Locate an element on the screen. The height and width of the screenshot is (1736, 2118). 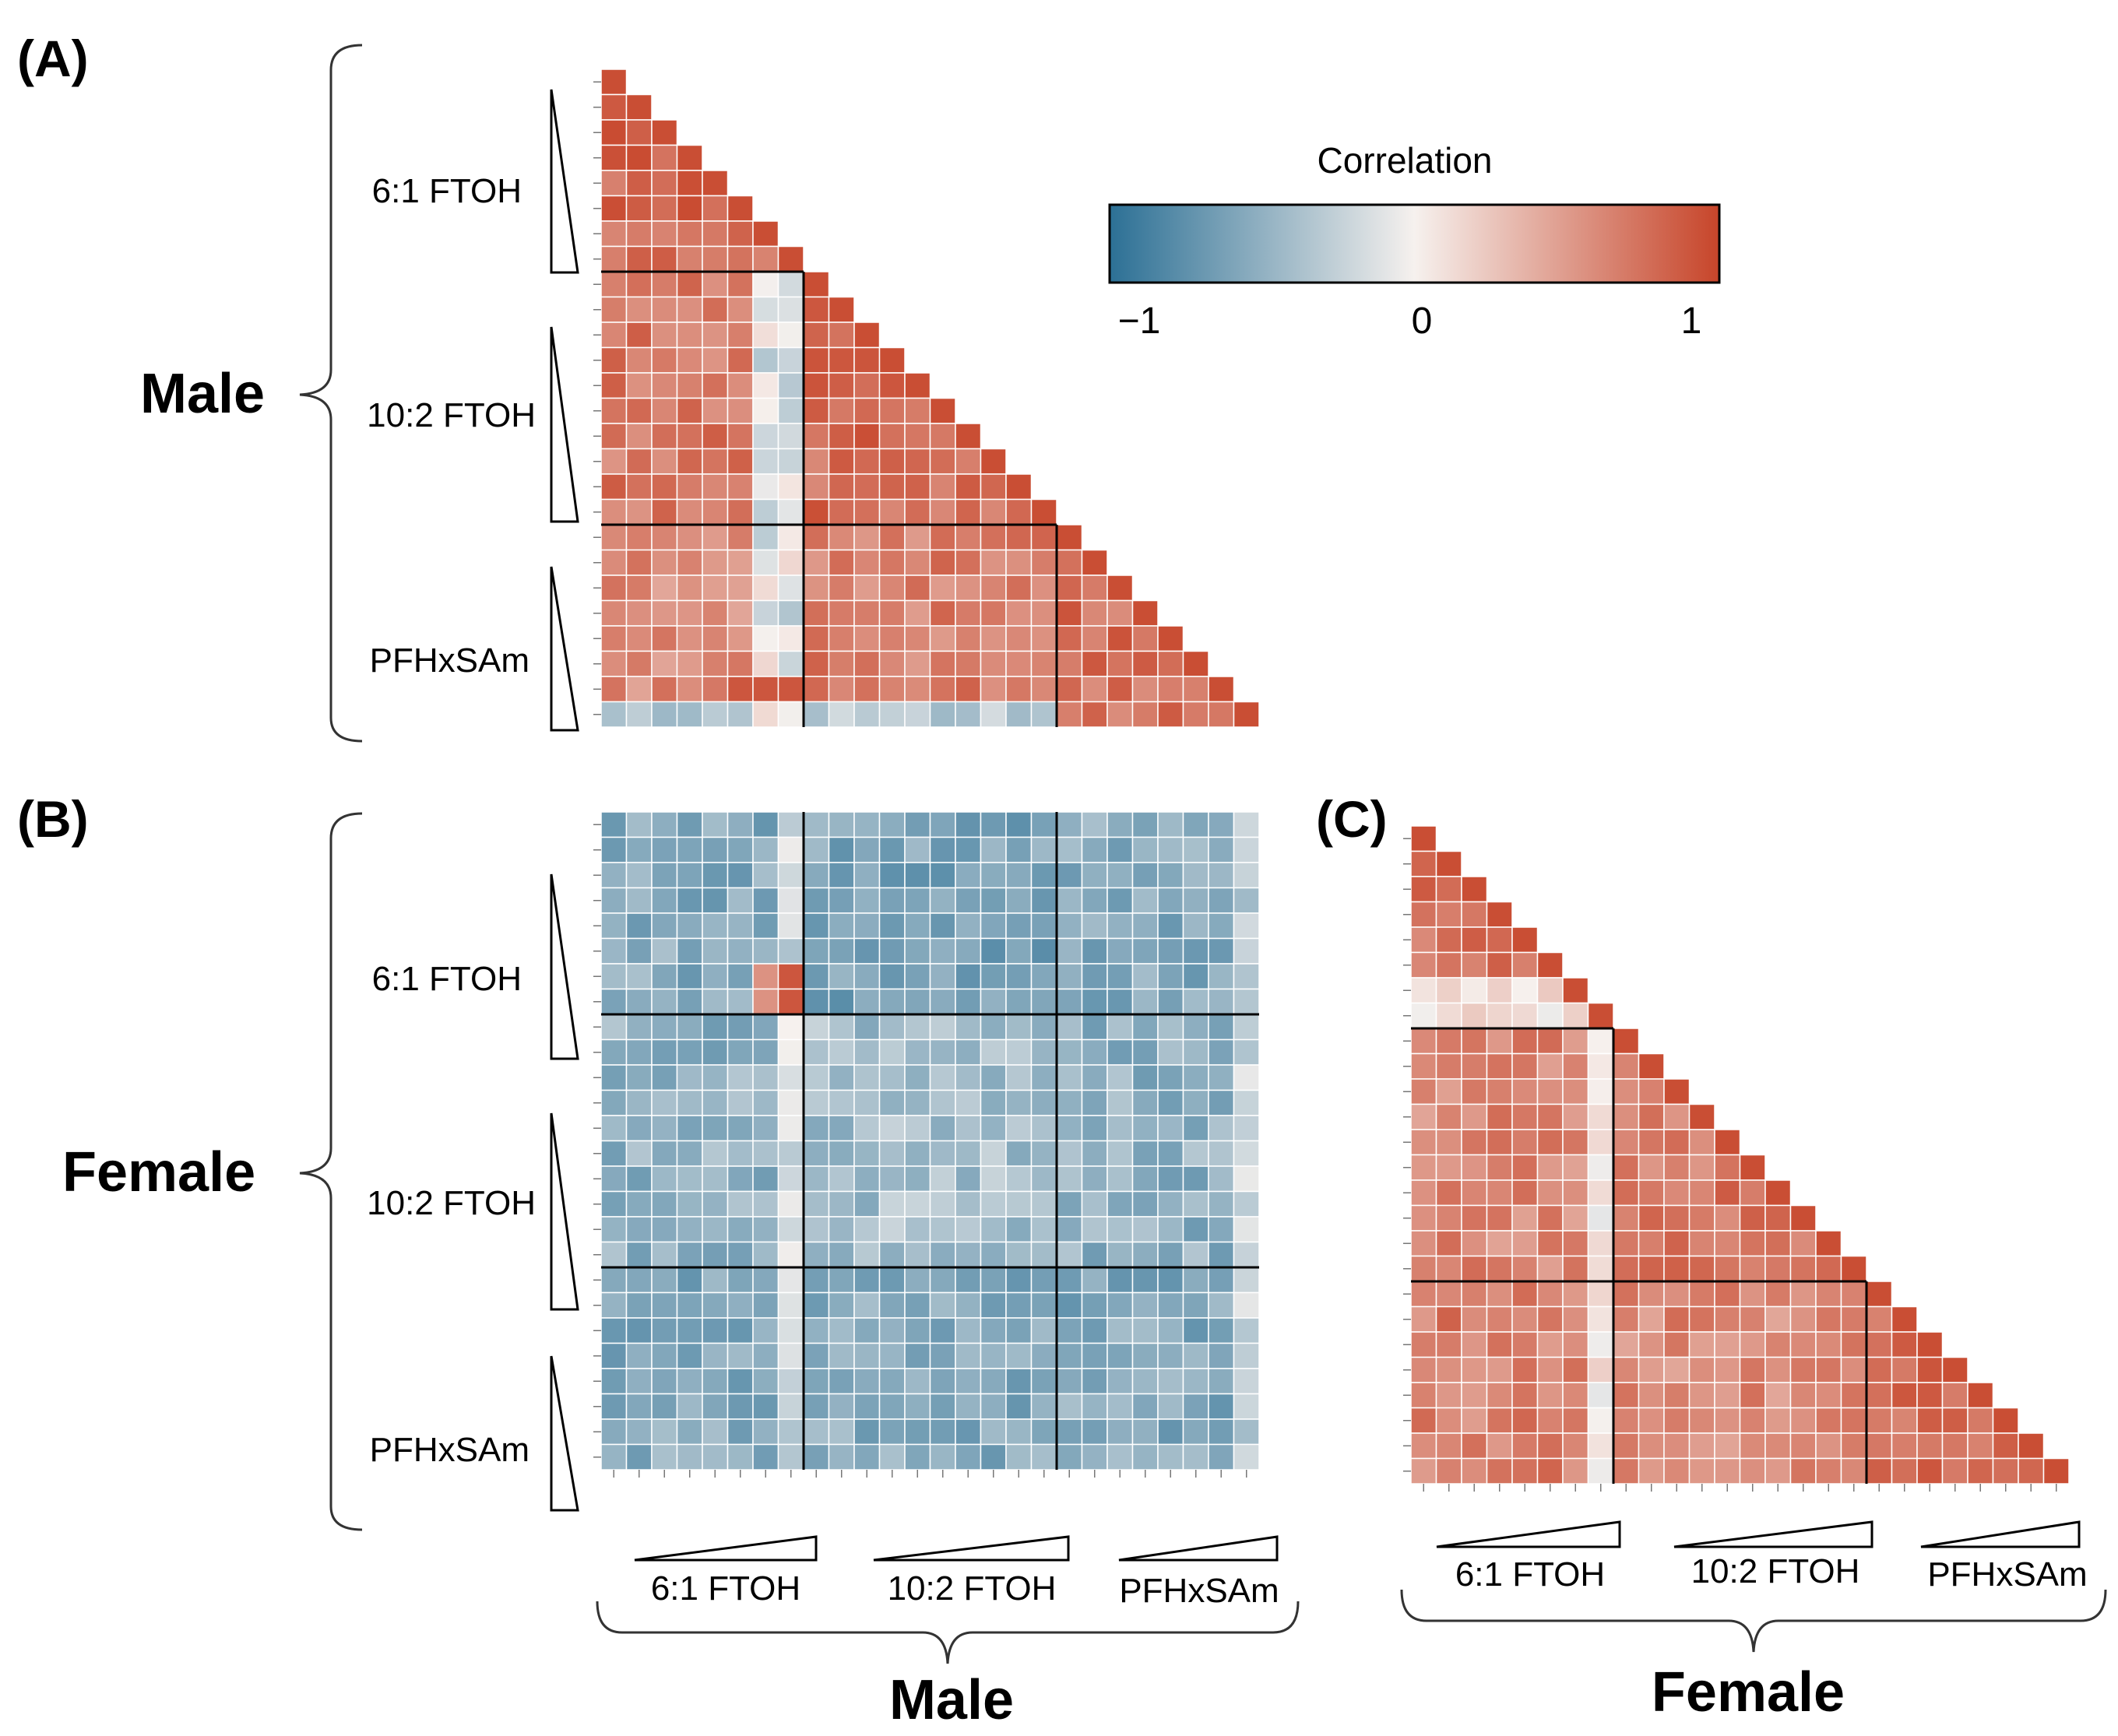
panel-b-male-label: Male is located at coordinates (952, 1700).